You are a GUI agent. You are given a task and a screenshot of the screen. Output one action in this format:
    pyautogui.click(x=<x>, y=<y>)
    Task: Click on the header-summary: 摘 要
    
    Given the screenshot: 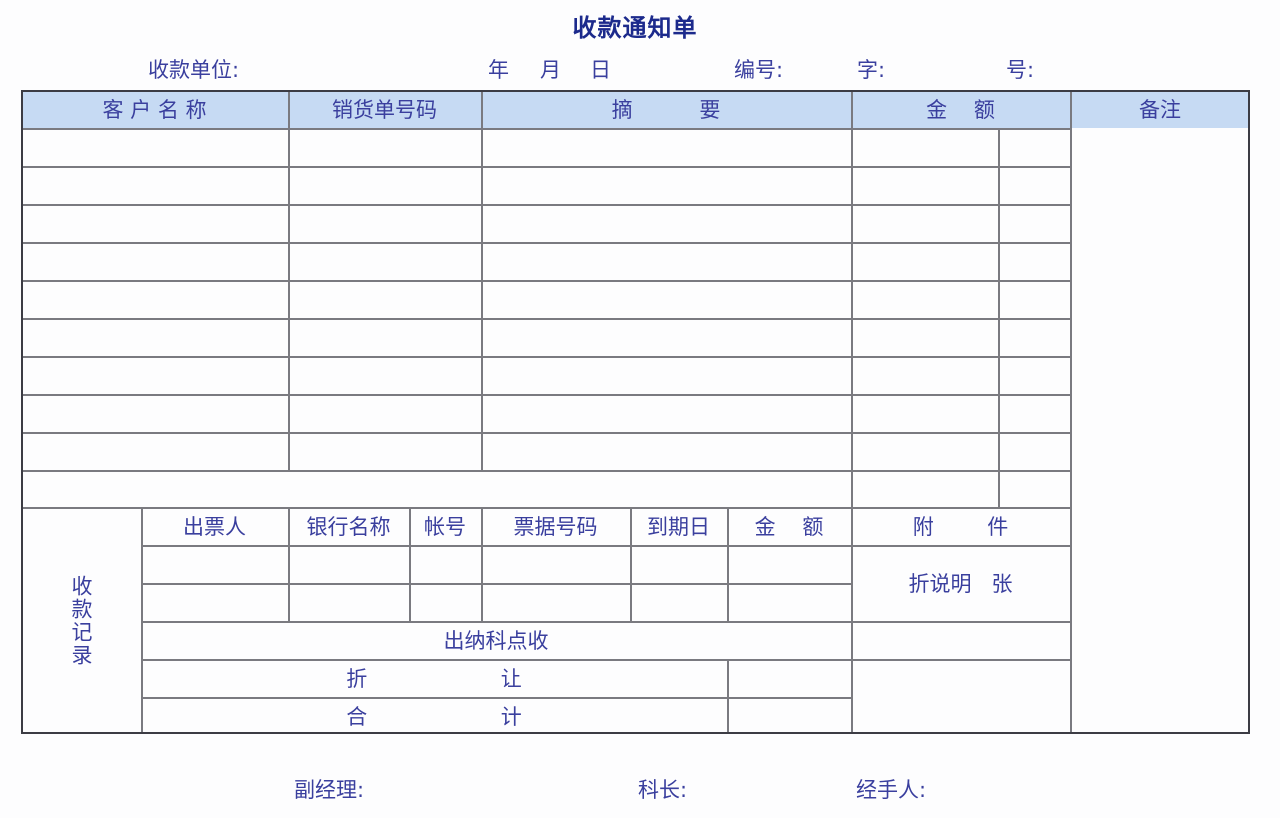 What is the action you would take?
    pyautogui.click(x=666, y=110)
    